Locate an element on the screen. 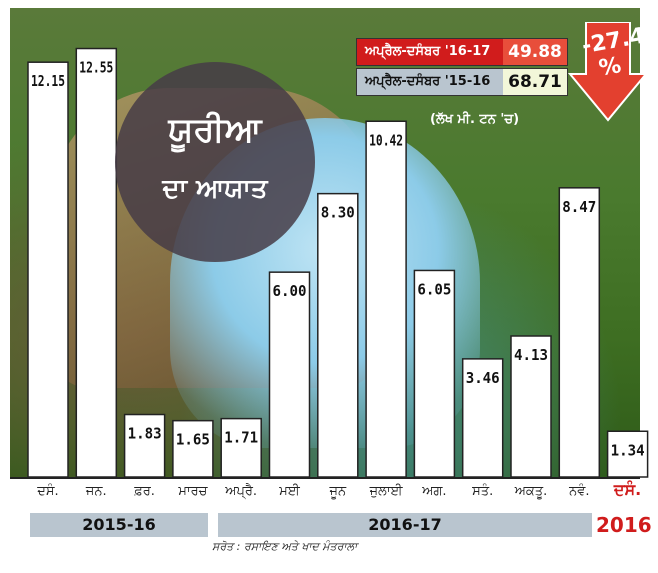  x-tick-label-0: ਦਸੰ. is located at coordinates (48, 491).